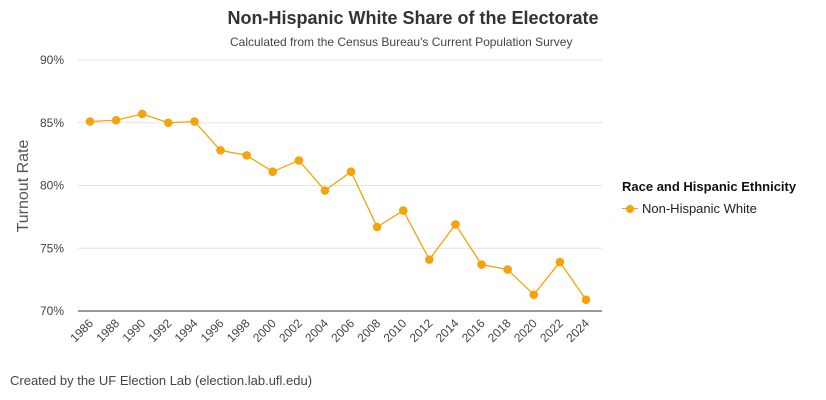 The height and width of the screenshot is (400, 826). I want to click on x-tick-label: 1986, so click(81, 330).